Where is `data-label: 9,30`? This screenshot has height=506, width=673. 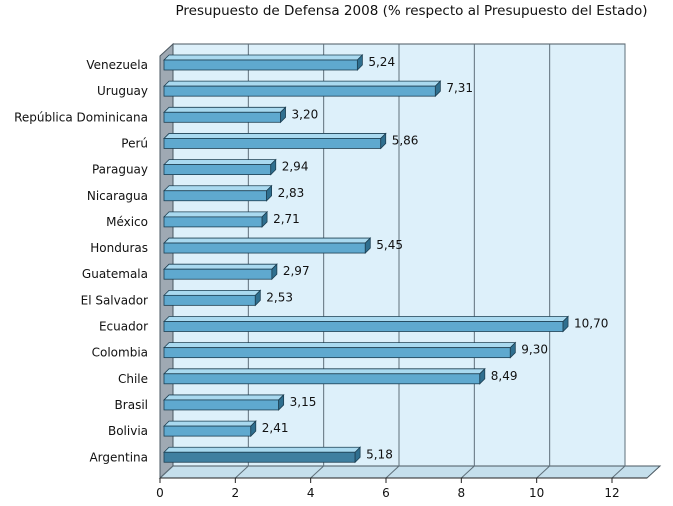
data-label: 9,30 is located at coordinates (534, 350).